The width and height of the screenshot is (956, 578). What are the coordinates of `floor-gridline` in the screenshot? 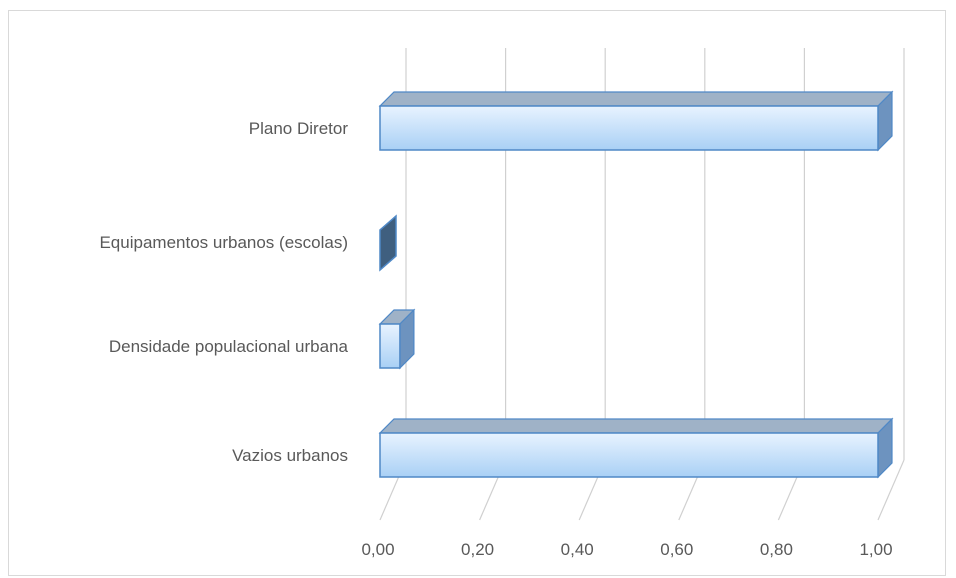 It's located at (891, 490).